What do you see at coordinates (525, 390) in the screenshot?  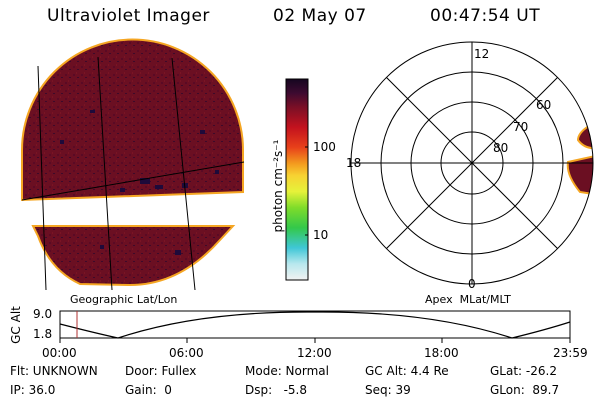 I see `info-glon: GLon: 89.7` at bounding box center [525, 390].